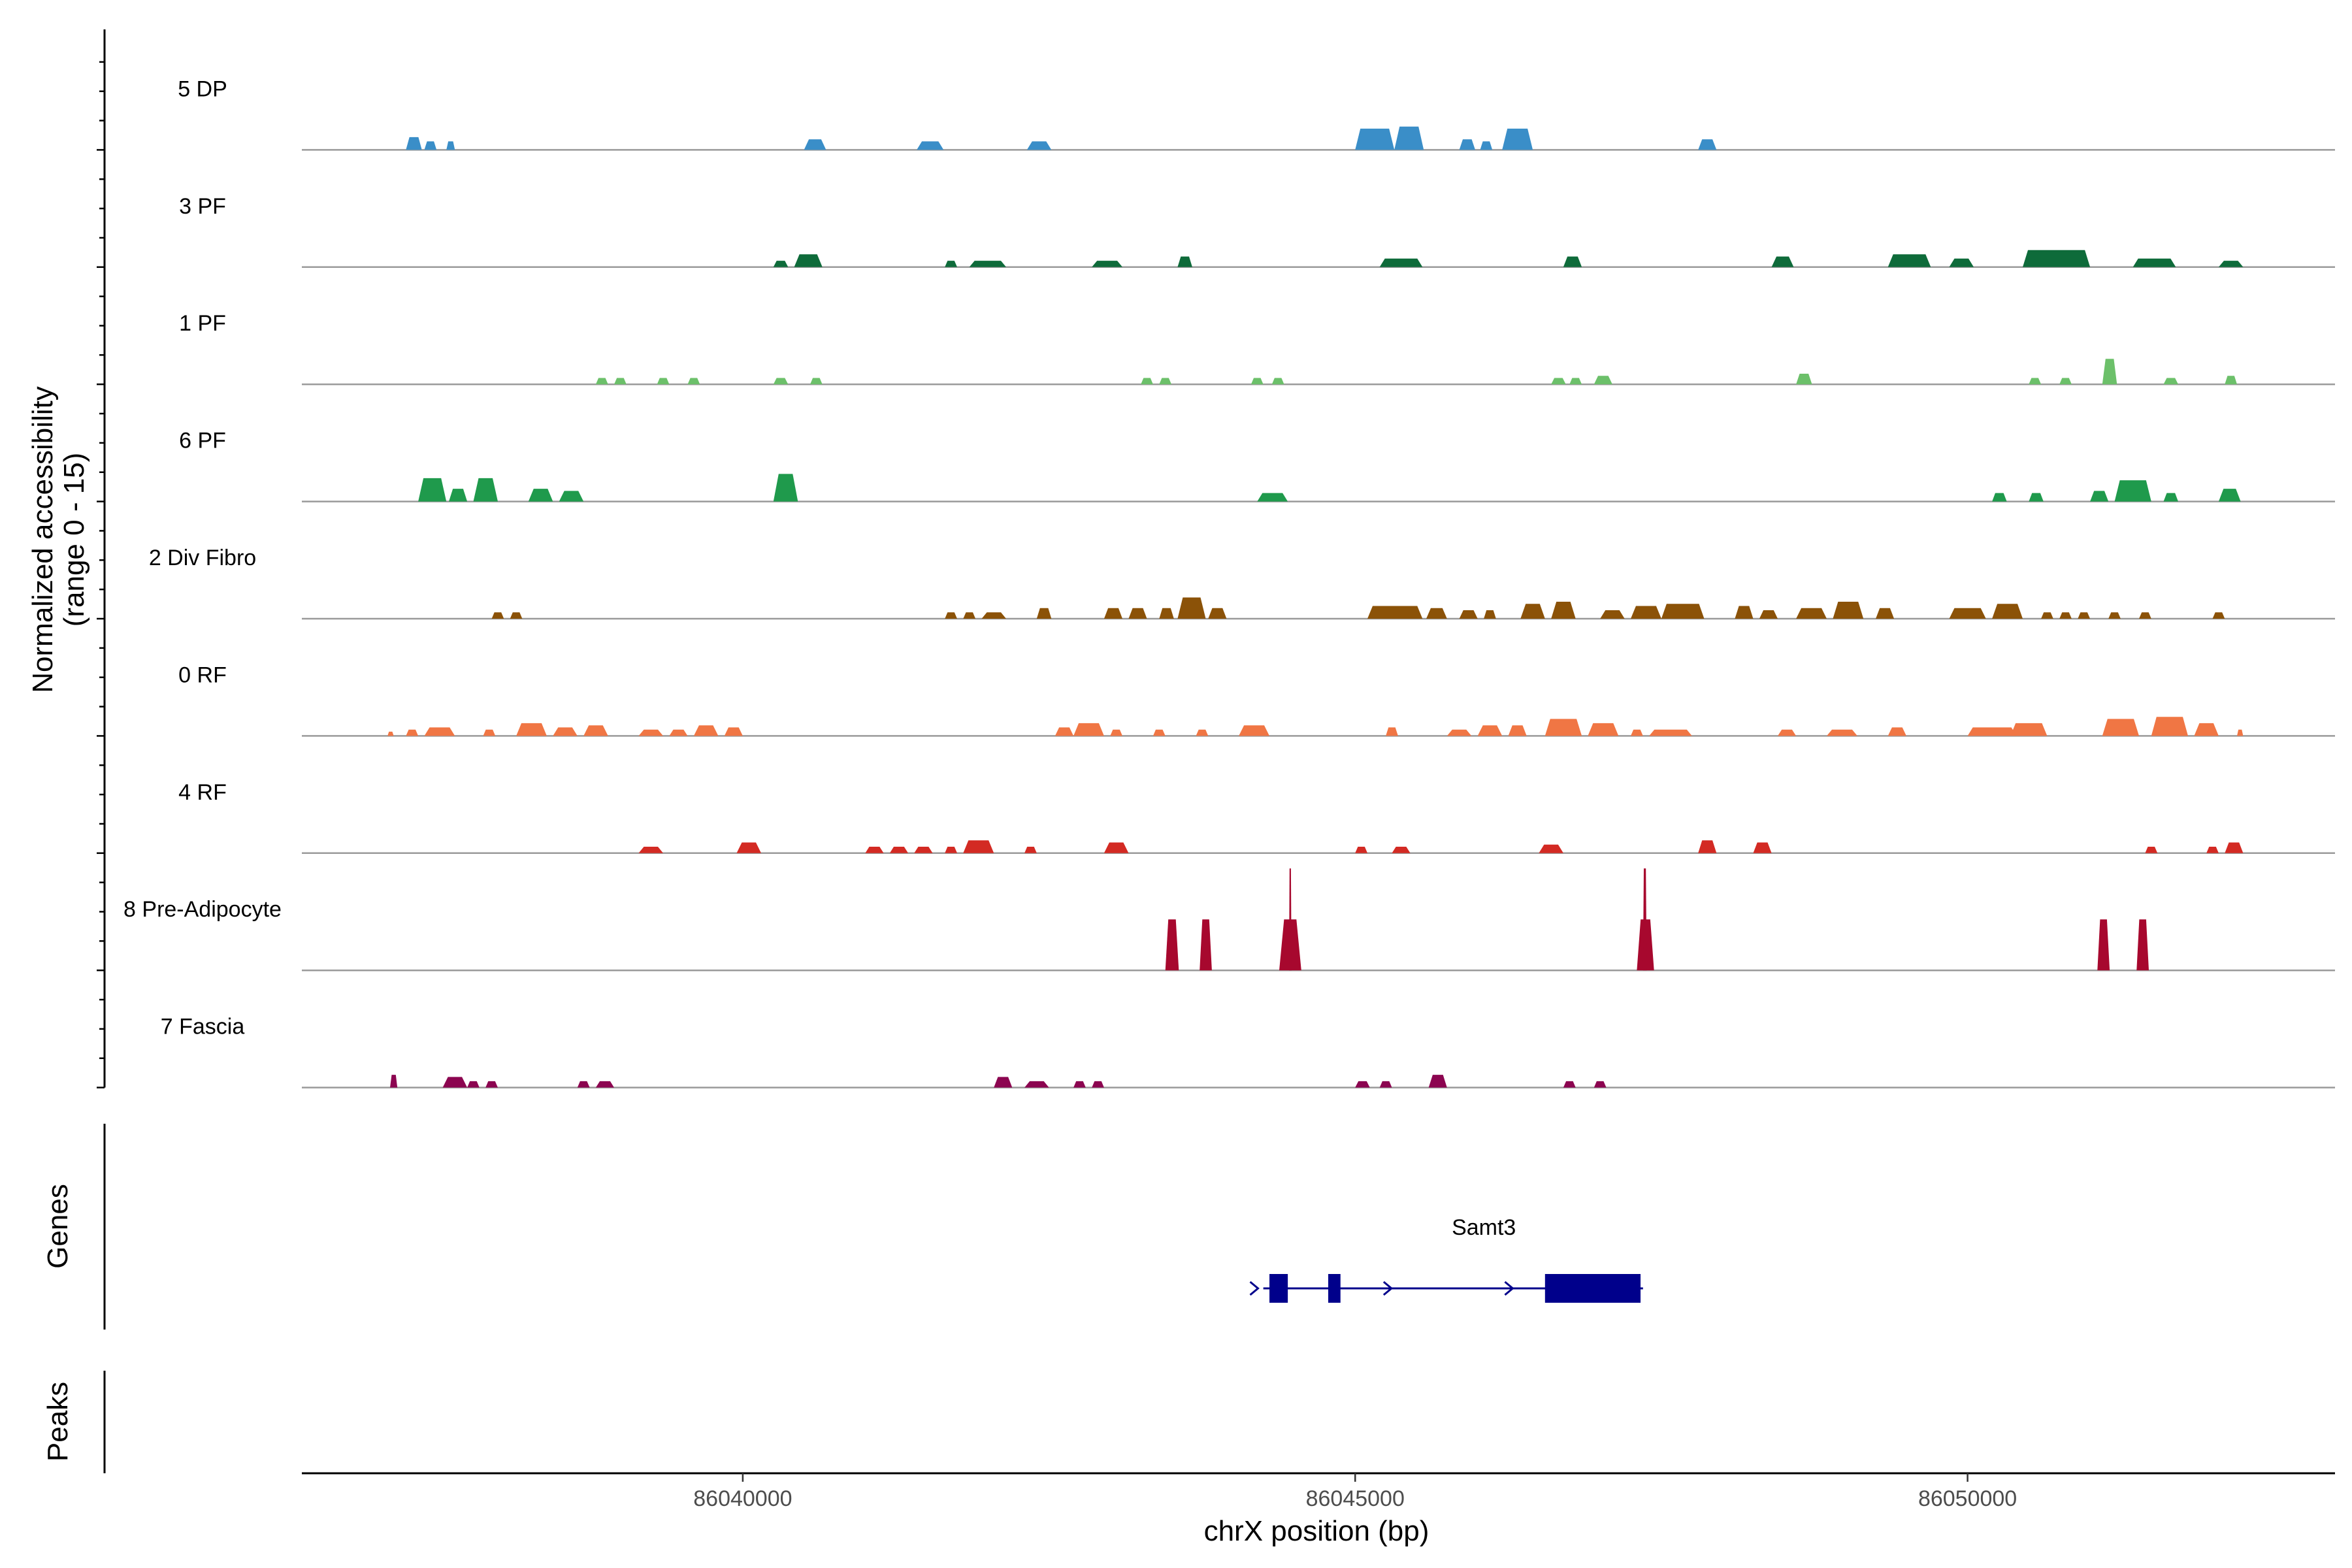 This screenshot has height=1568, width=2352. I want to click on gene-exon, so click(1278, 1288).